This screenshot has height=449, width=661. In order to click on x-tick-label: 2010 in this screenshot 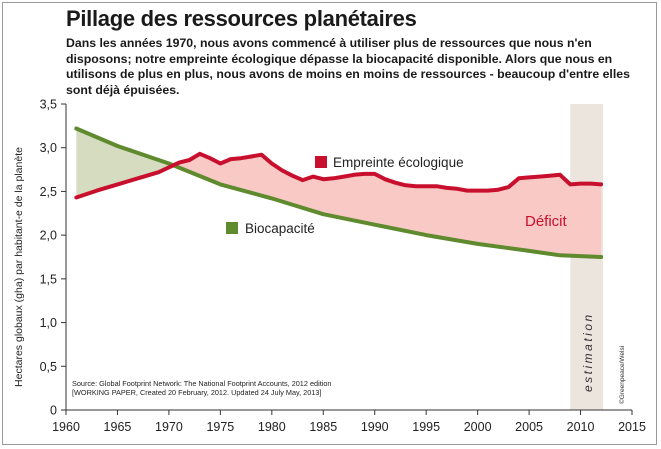, I will do `click(581, 427)`.